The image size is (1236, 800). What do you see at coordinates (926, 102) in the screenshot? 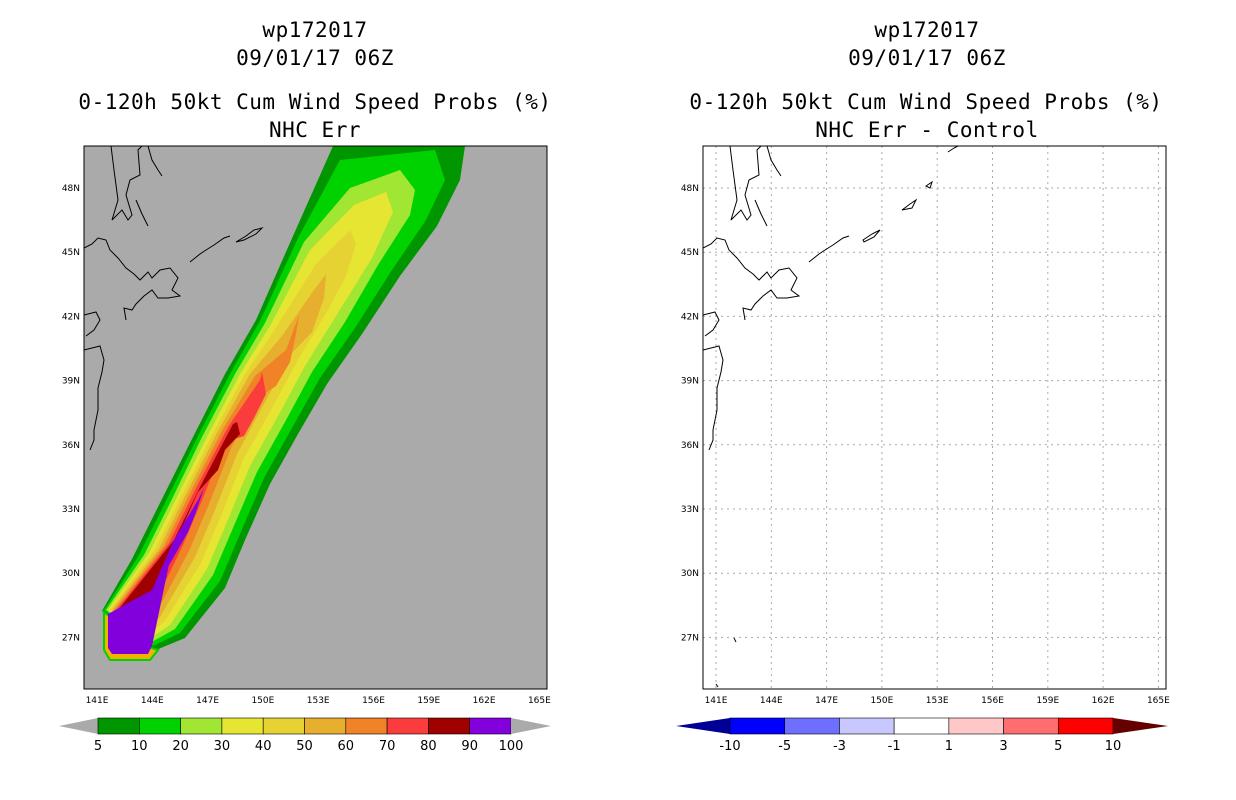
I see `right-product-title: 0-120h 50kt Cum Wind Speed Probs (%)` at bounding box center [926, 102].